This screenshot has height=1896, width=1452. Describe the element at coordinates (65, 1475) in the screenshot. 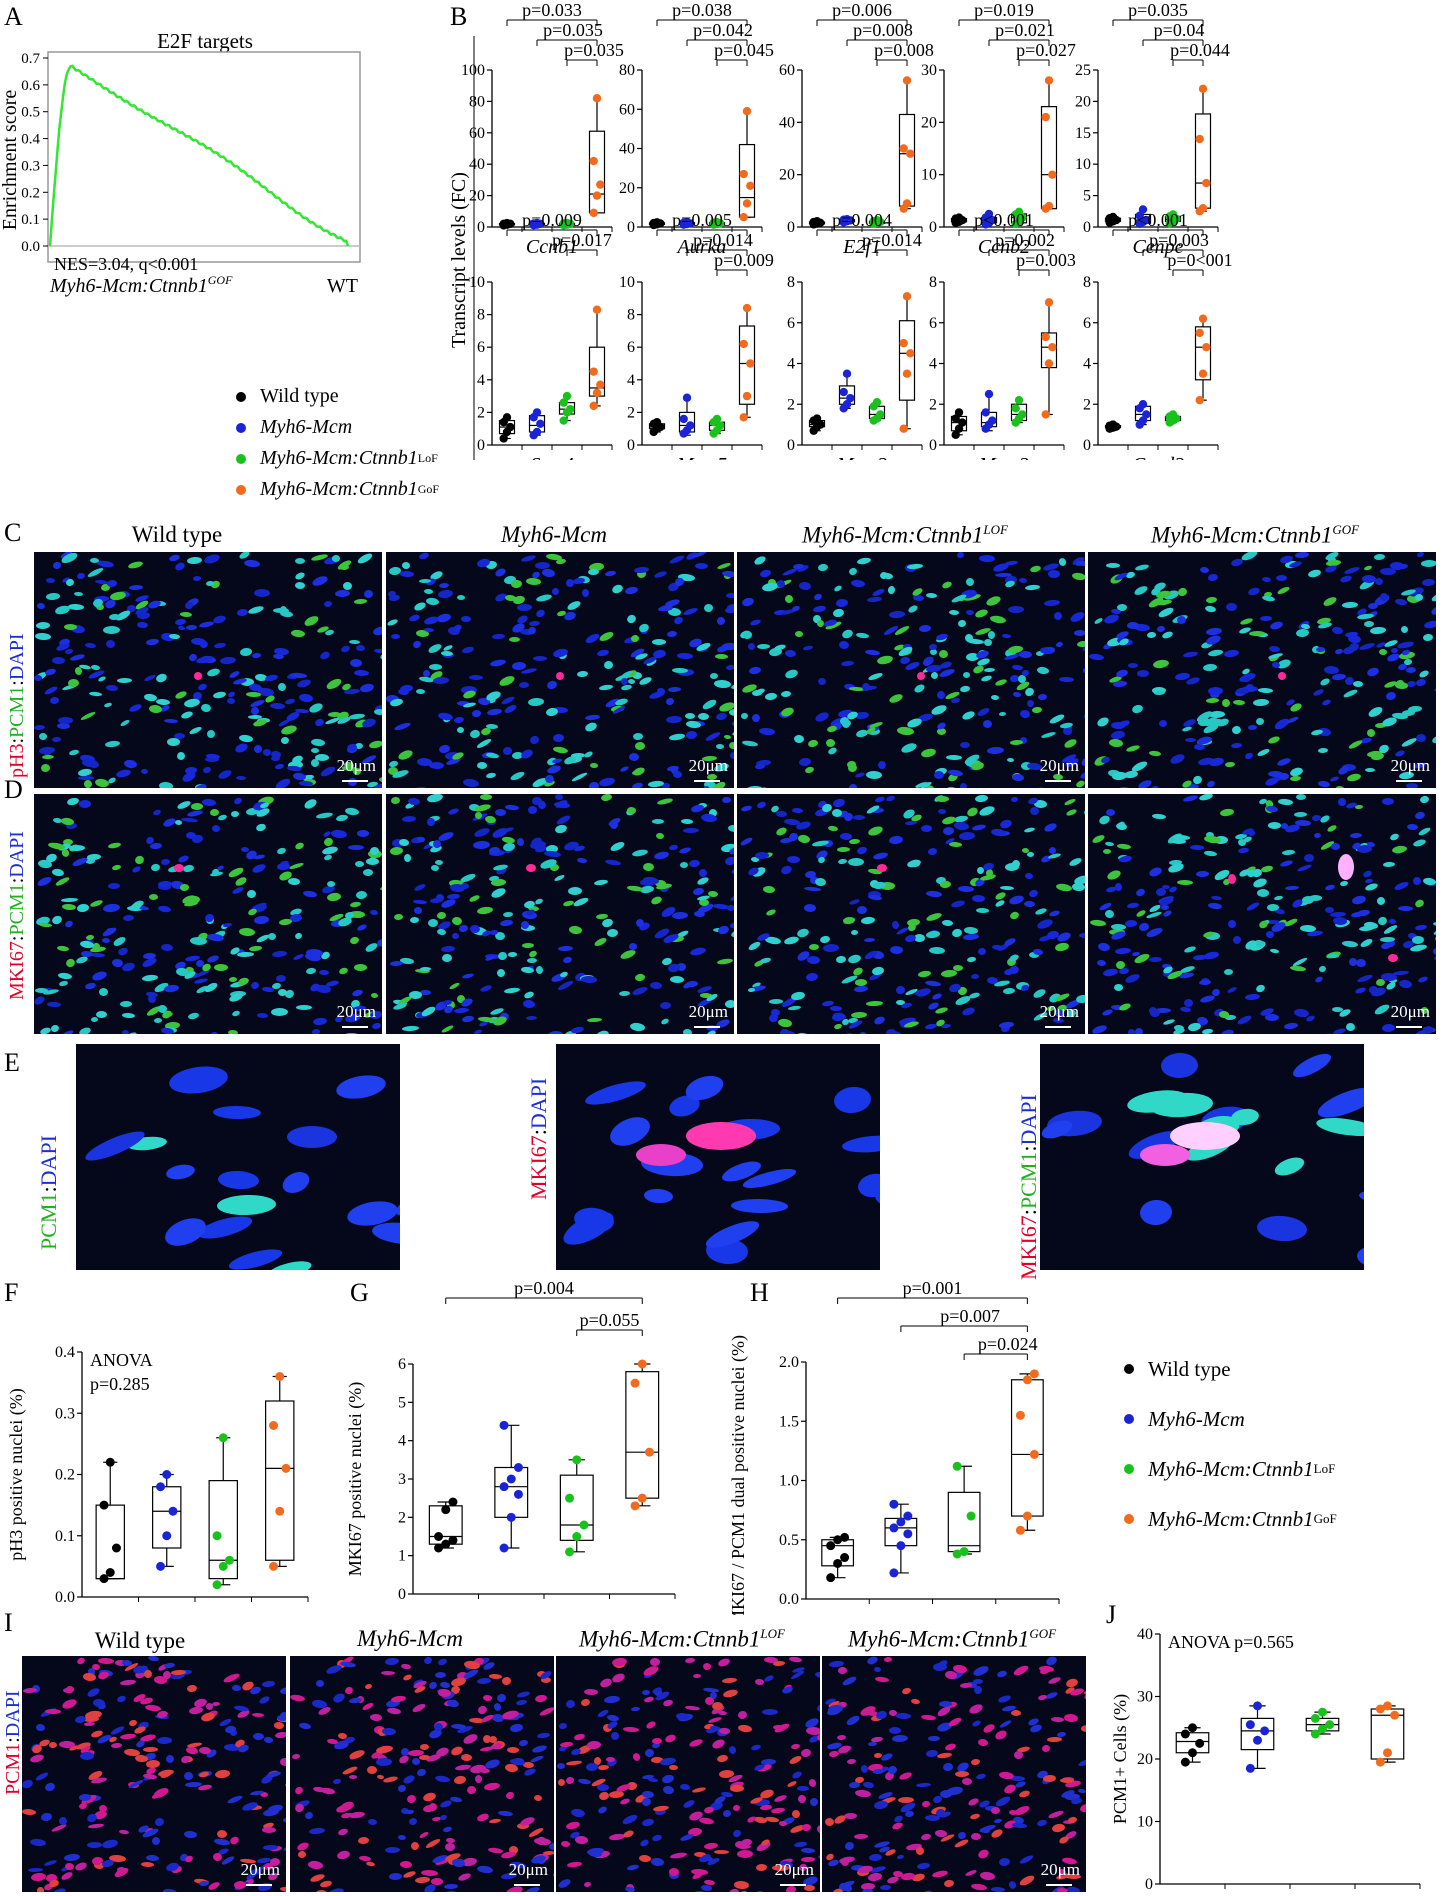

I see `y-tick-label: 0.2` at that location.